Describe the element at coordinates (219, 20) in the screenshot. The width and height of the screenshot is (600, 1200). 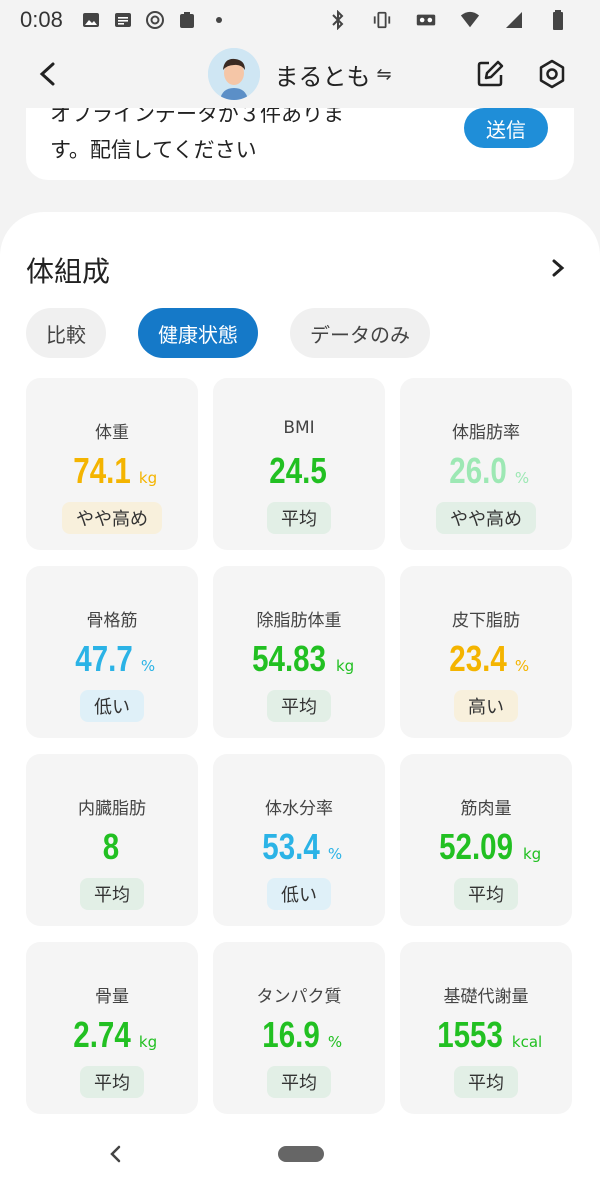
I see `dot-icon` at that location.